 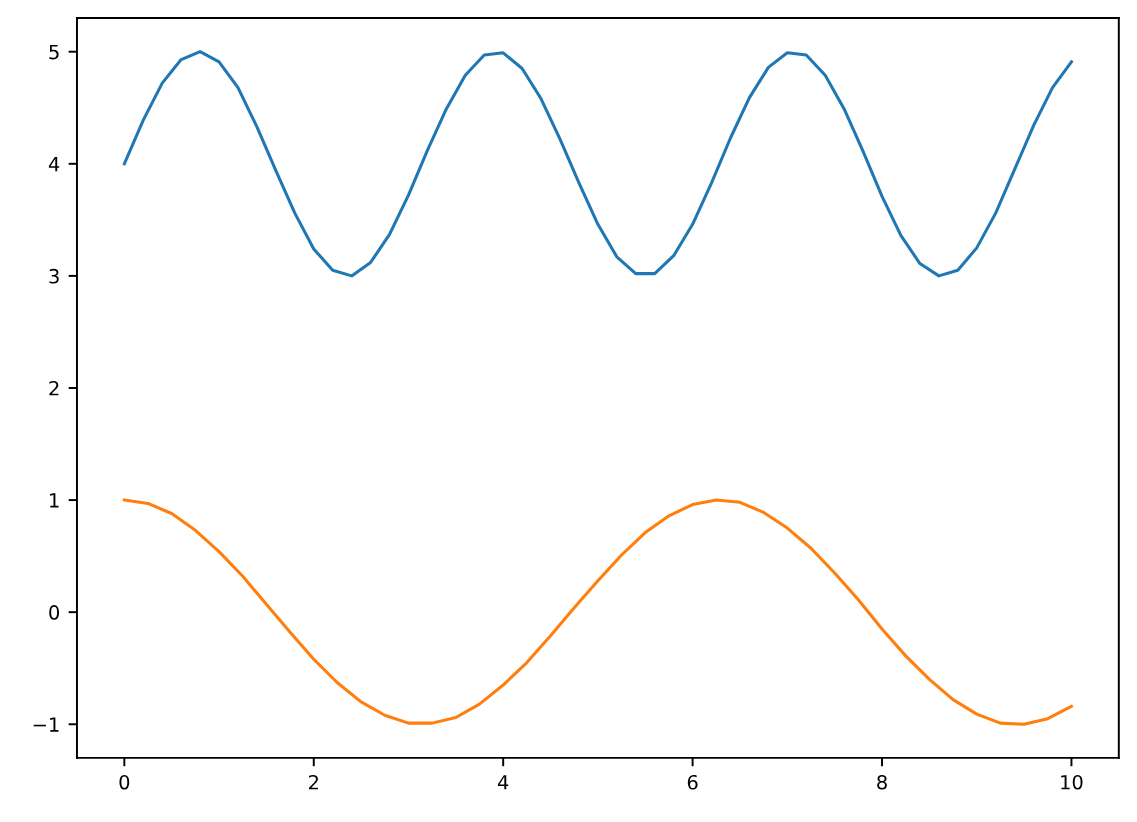 What do you see at coordinates (54, 500) in the screenshot?
I see `y-tick-label: 1` at bounding box center [54, 500].